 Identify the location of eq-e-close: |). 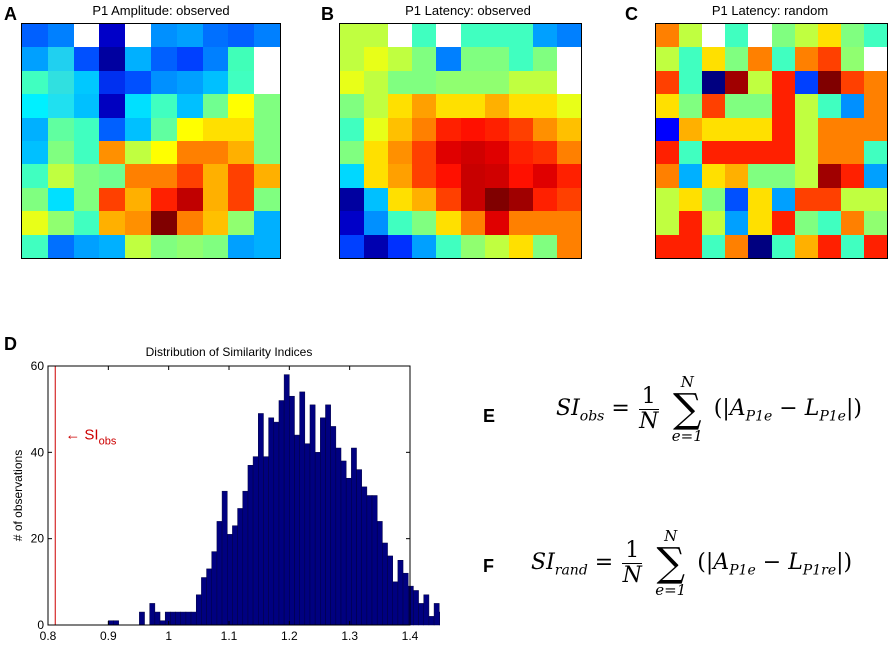
(853, 408).